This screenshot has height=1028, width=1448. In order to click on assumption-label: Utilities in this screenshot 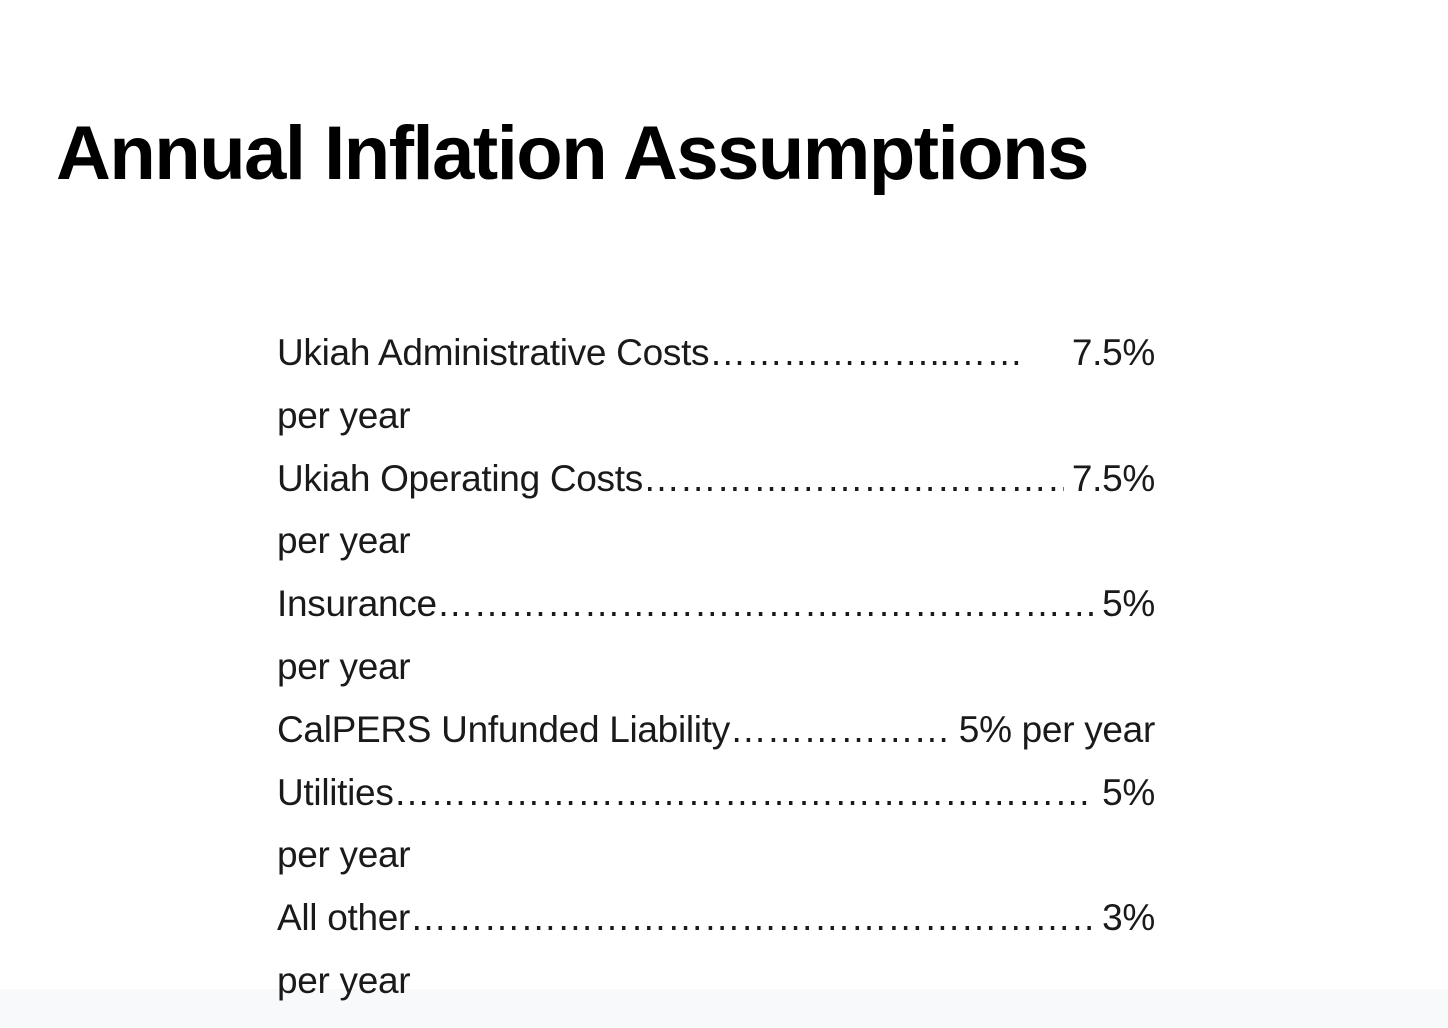, I will do `click(335, 792)`.